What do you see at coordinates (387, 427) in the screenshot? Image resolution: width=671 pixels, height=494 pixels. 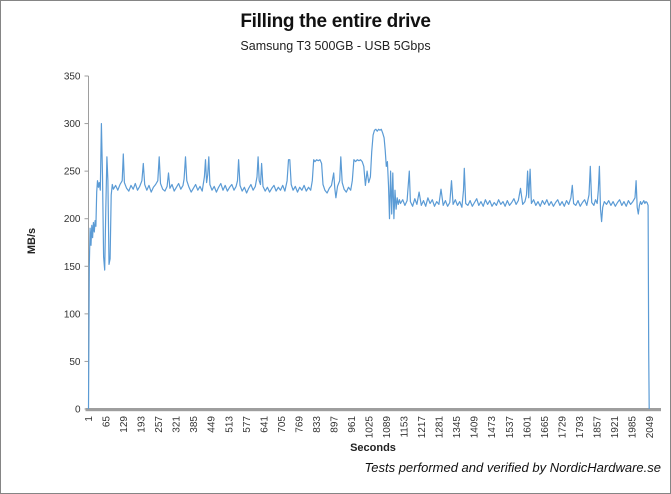 I see `x-tick-label: 1089` at bounding box center [387, 427].